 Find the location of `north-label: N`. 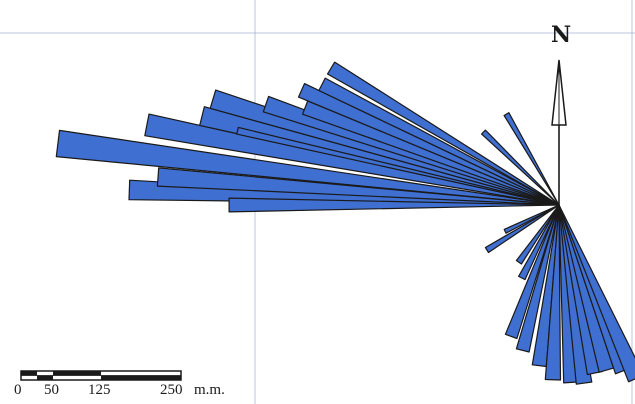

north-label: N is located at coordinates (561, 35).